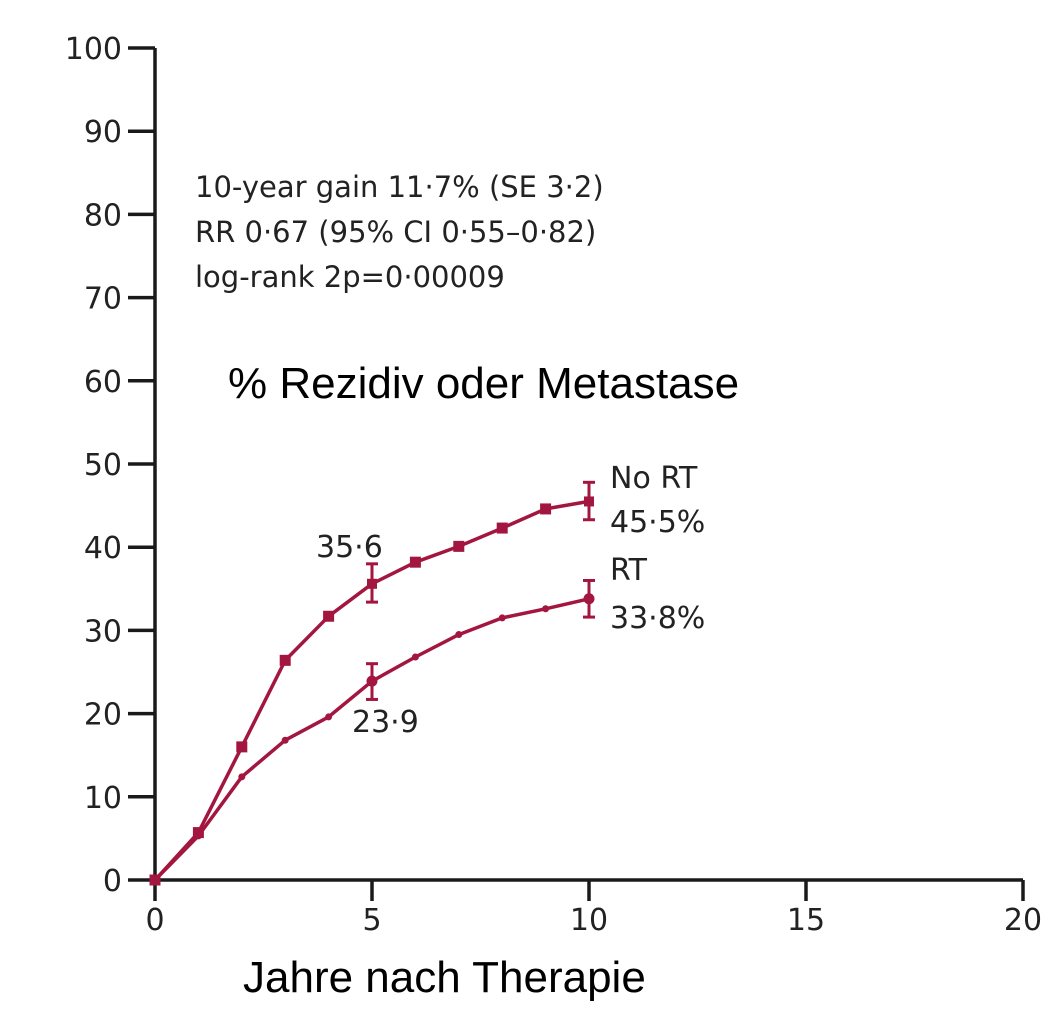  What do you see at coordinates (103, 382) in the screenshot?
I see `y-tick-label-60: 60` at bounding box center [103, 382].